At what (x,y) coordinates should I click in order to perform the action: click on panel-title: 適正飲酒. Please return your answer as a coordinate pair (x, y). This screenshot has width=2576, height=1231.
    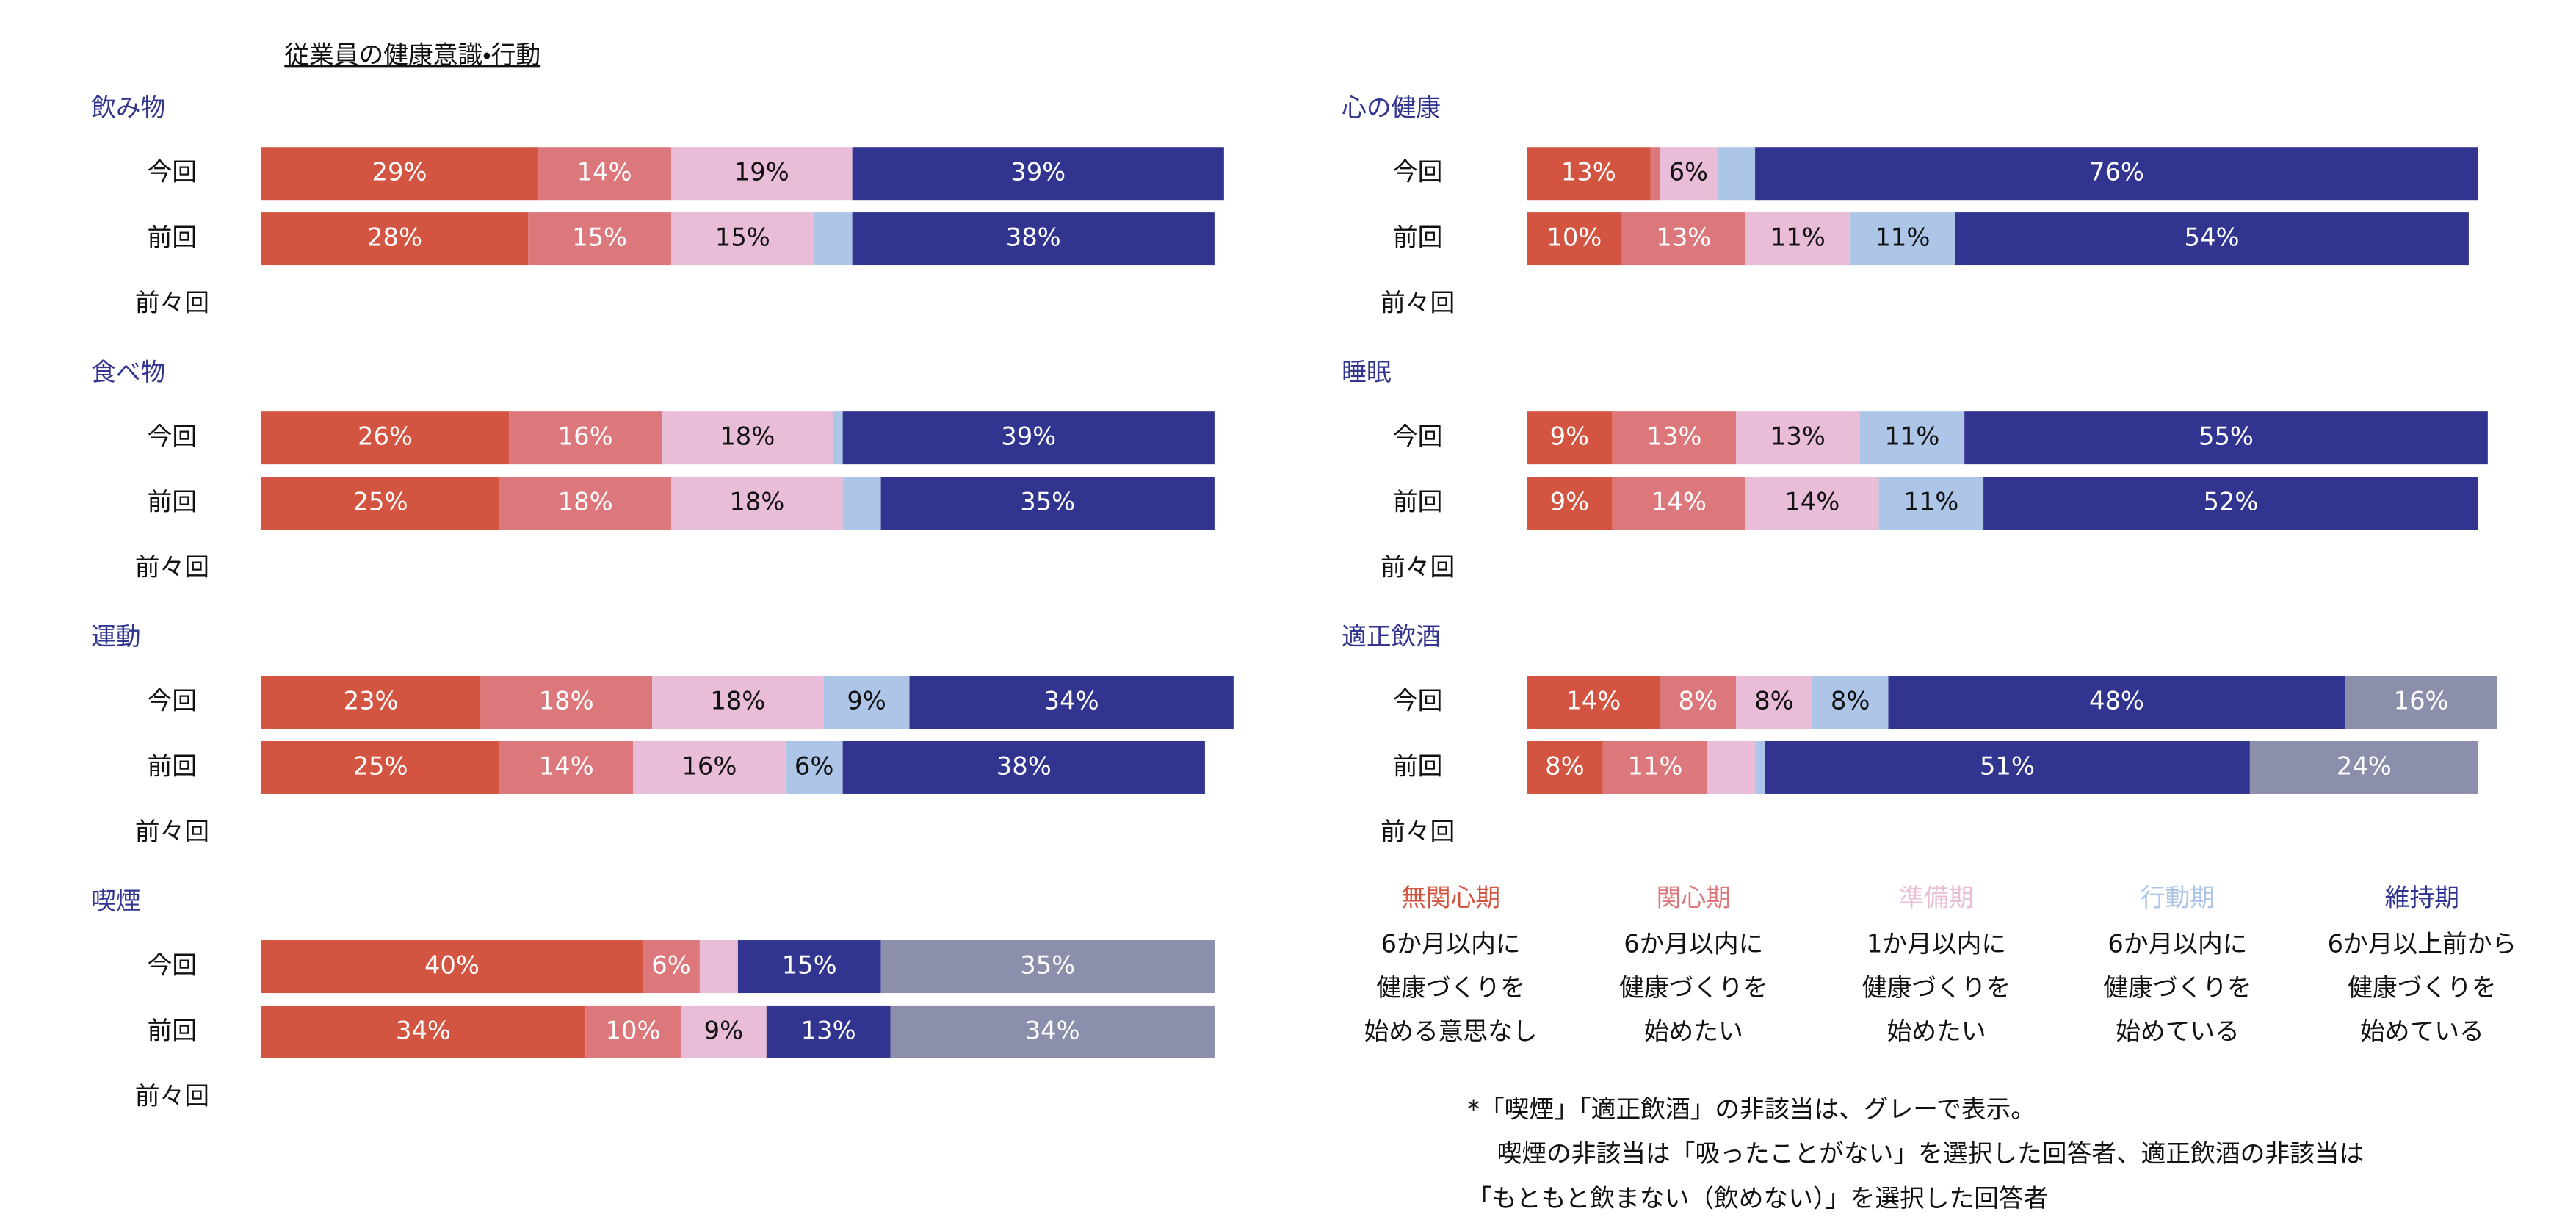
    Looking at the image, I should click on (1391, 636).